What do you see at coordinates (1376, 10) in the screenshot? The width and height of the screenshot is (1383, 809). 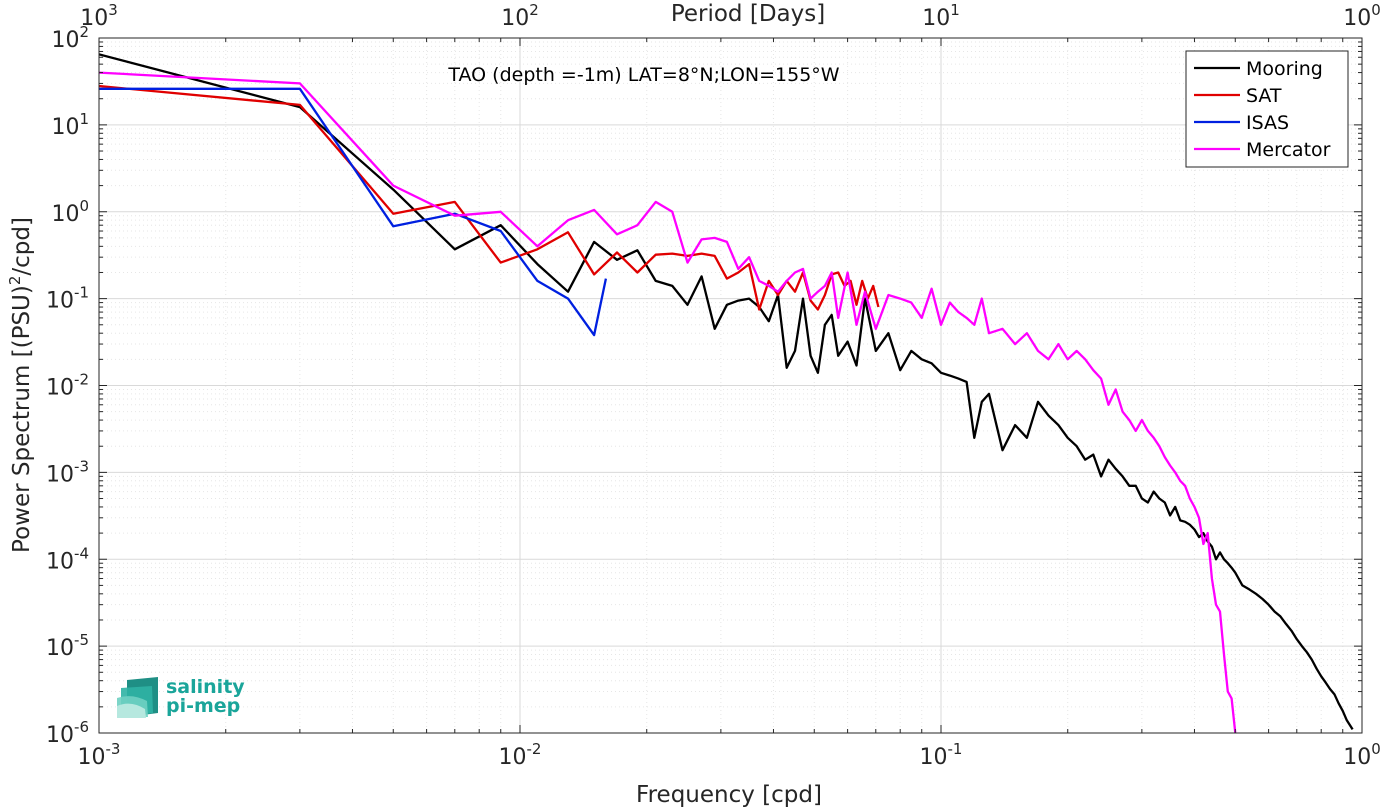 I see `top-tick-label-exponent: 0` at bounding box center [1376, 10].